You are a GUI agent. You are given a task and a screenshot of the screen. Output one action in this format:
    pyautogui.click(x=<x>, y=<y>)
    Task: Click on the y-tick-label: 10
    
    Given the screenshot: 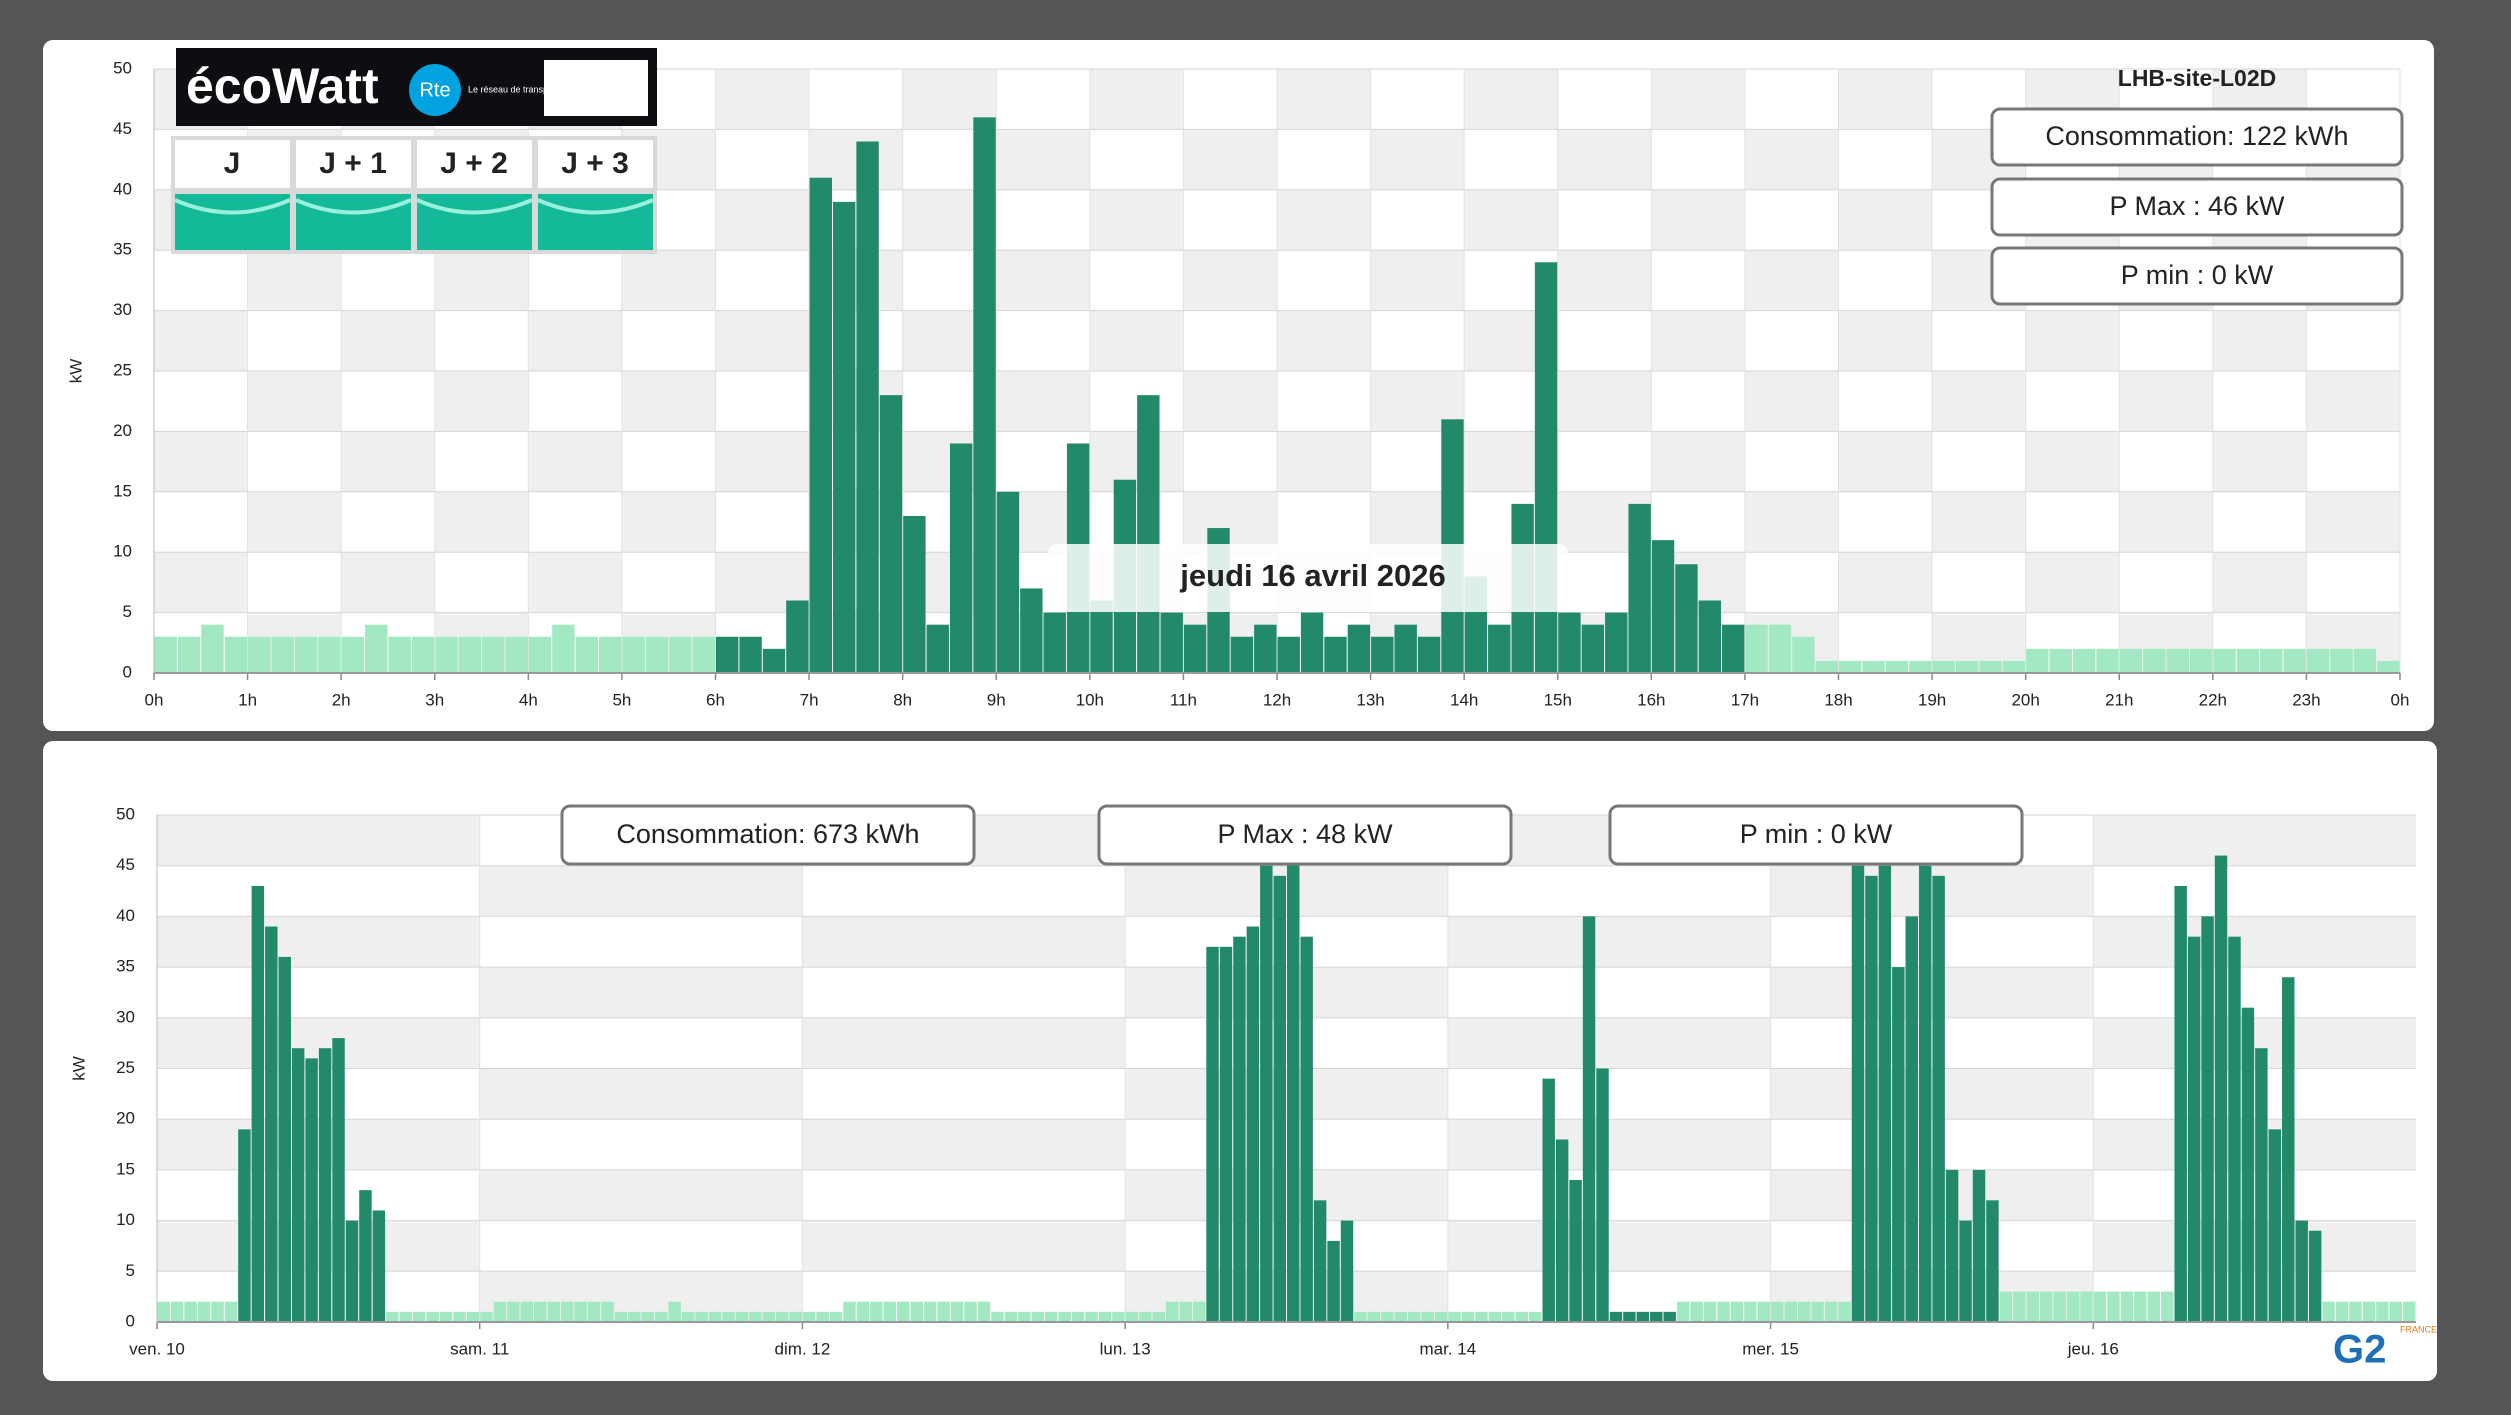 What is the action you would take?
    pyautogui.click(x=122, y=551)
    